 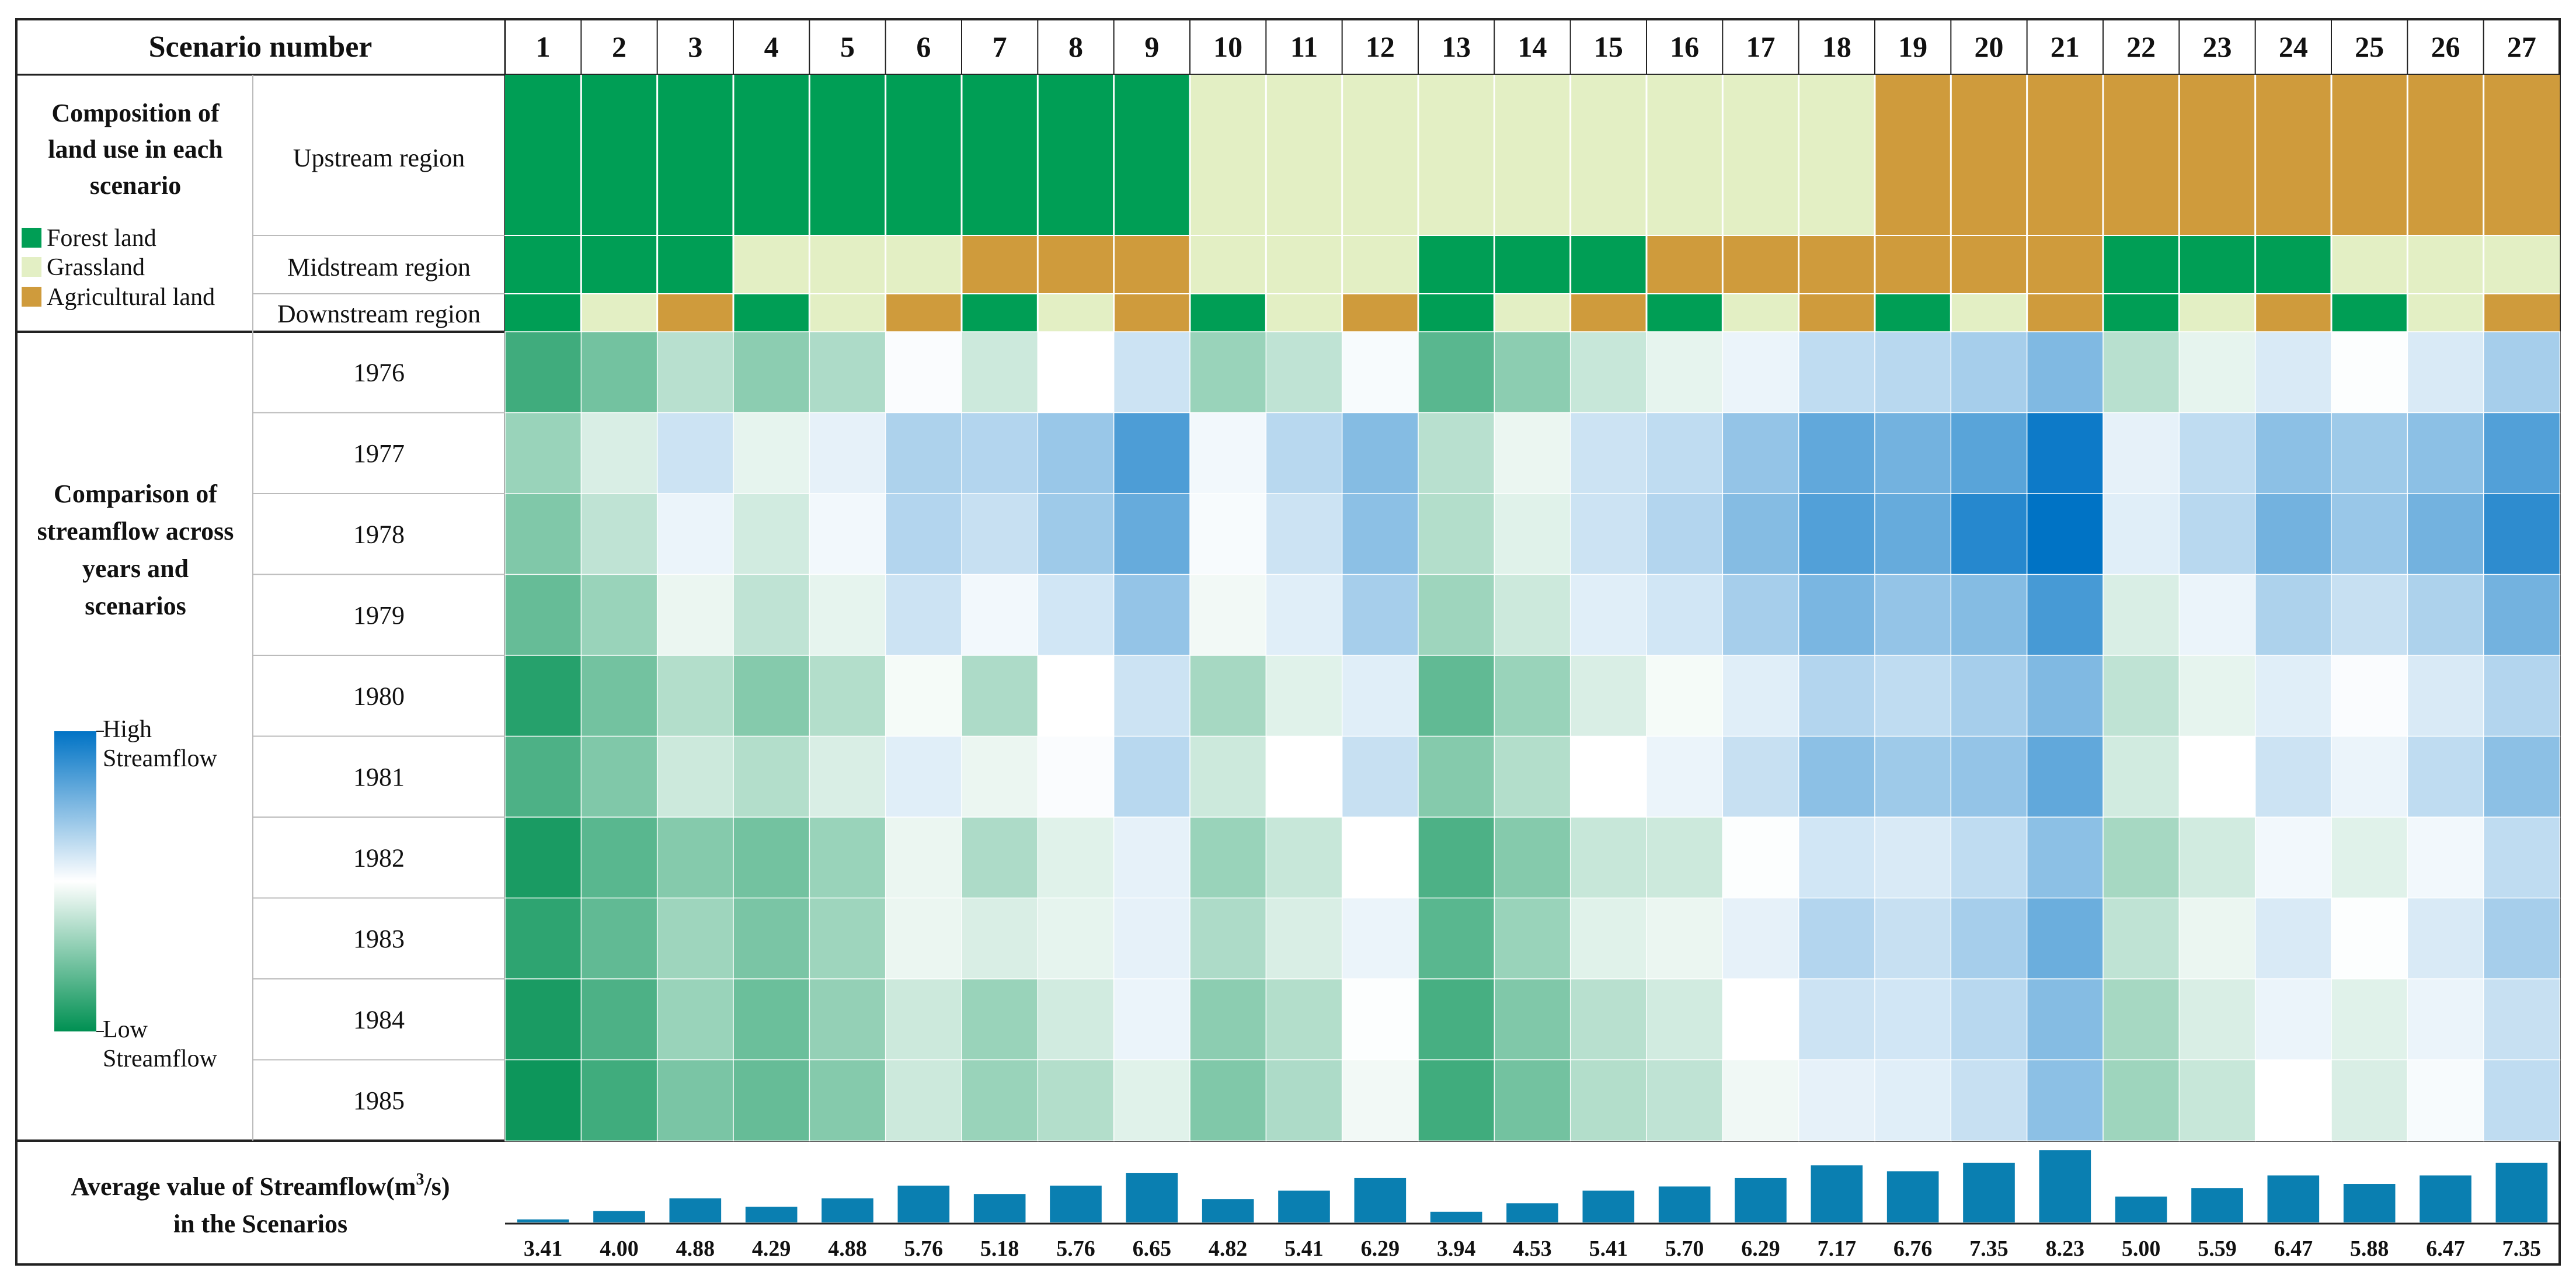 I want to click on land-use-cell-22-upstream, so click(x=2141, y=155).